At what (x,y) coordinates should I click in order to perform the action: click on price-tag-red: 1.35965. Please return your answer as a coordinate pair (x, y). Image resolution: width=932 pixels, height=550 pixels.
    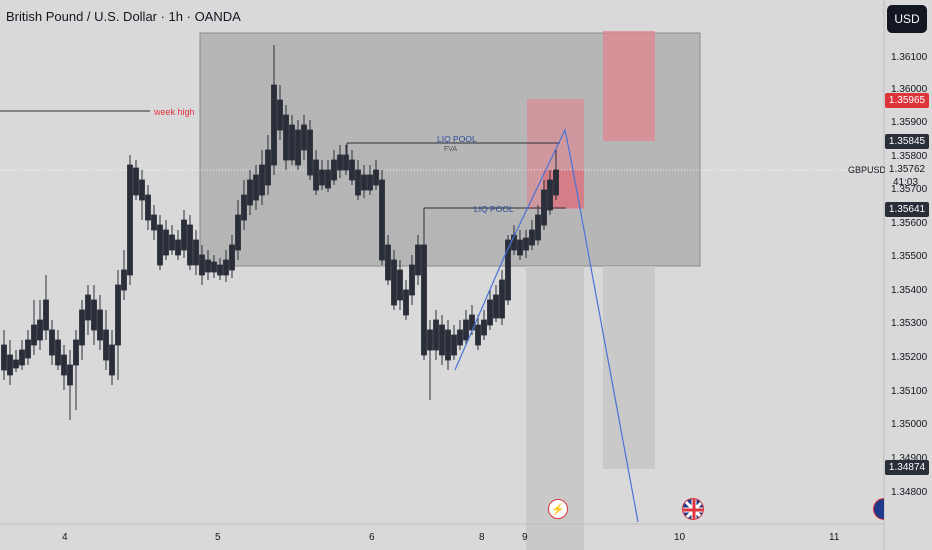
    Looking at the image, I should click on (907, 100).